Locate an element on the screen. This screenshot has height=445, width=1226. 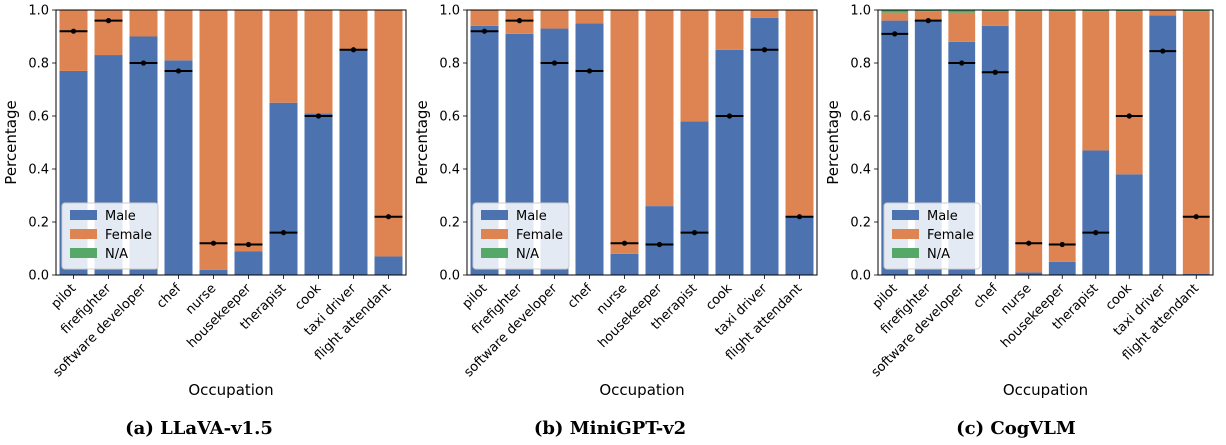
x-tick-label-3: chef is located at coordinates (580, 296).